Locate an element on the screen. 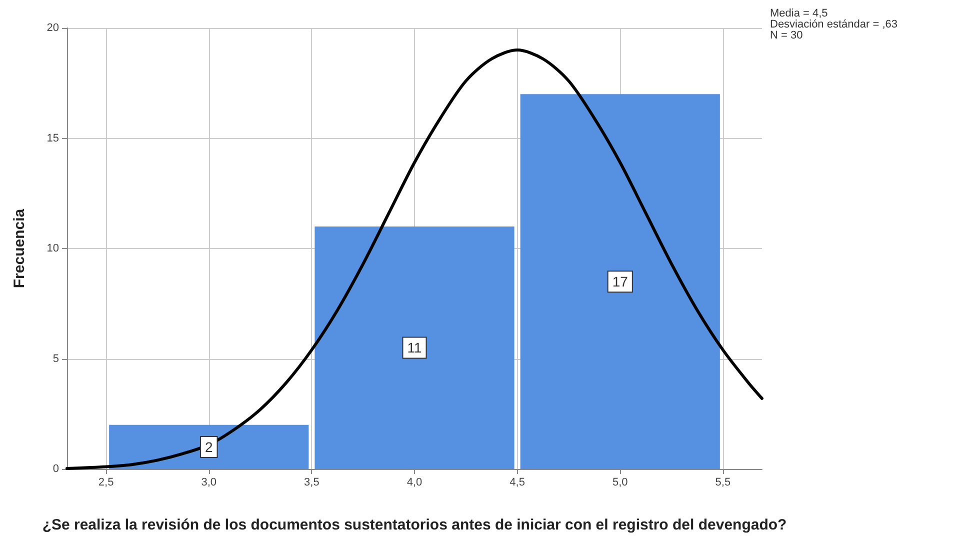 The height and width of the screenshot is (546, 955). text: Media = 4,5 is located at coordinates (799, 14).